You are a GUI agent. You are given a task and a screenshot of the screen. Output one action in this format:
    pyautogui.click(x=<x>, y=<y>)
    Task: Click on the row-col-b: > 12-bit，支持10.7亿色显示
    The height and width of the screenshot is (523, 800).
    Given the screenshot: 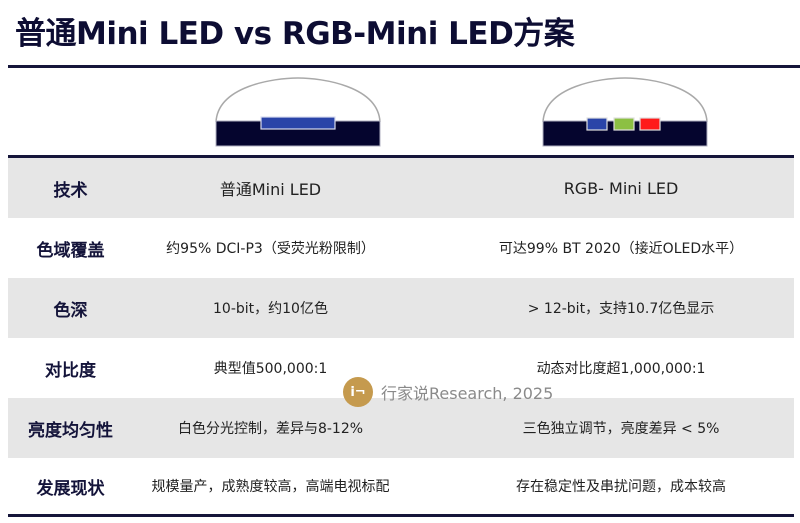 What is the action you would take?
    pyautogui.click(x=621, y=309)
    